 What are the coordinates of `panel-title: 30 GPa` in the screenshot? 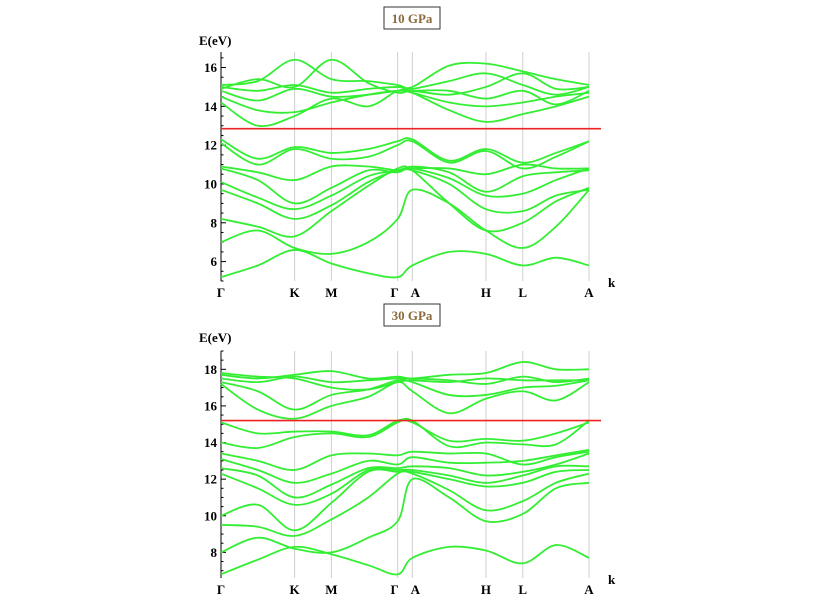 It's located at (412, 315).